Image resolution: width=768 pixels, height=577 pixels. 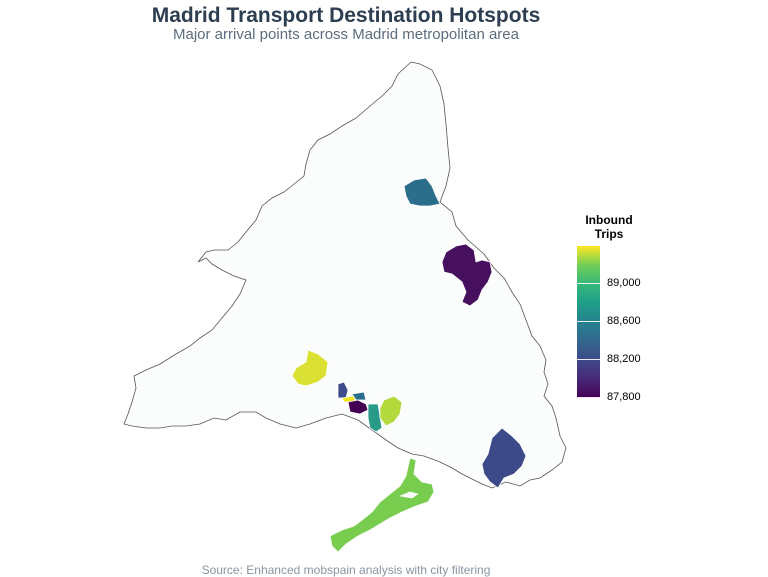 I want to click on legend-title: Inbound Trips, so click(x=609, y=227).